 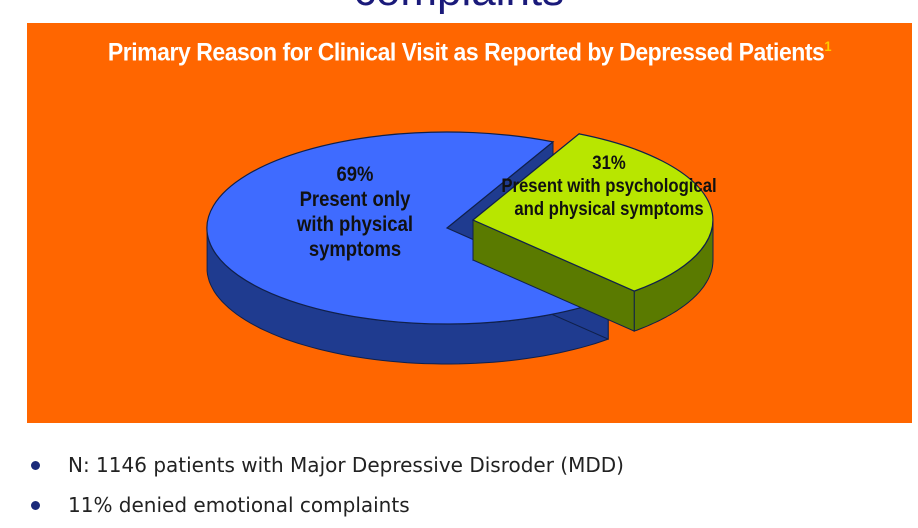 I want to click on slice-text-label: Present with psychological, so click(x=608, y=185).